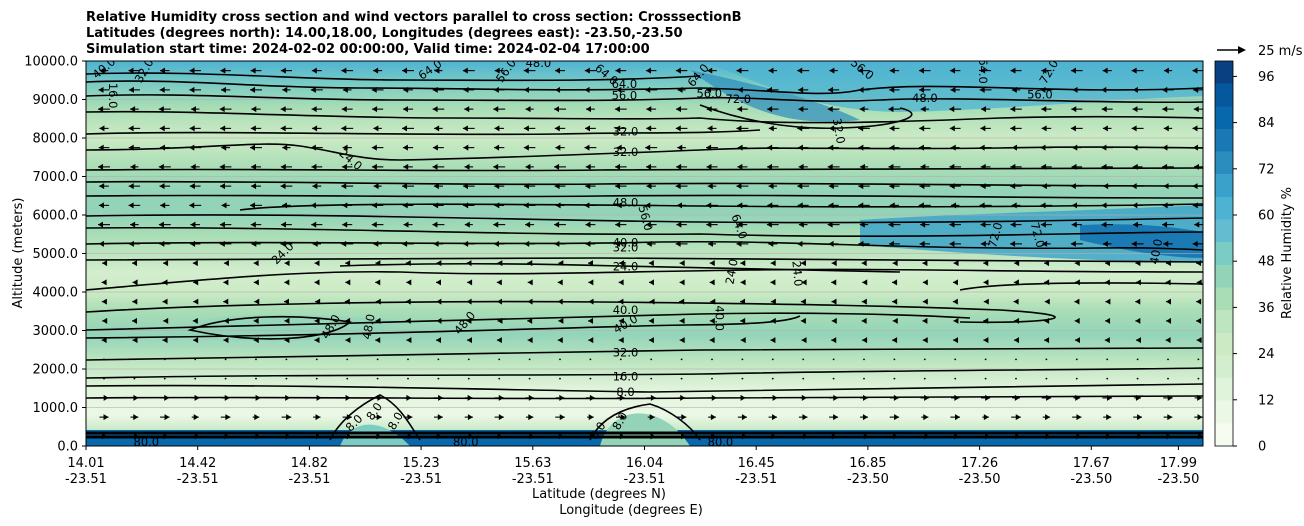  I want to click on y-tick-label: 9000.0, so click(56, 100).